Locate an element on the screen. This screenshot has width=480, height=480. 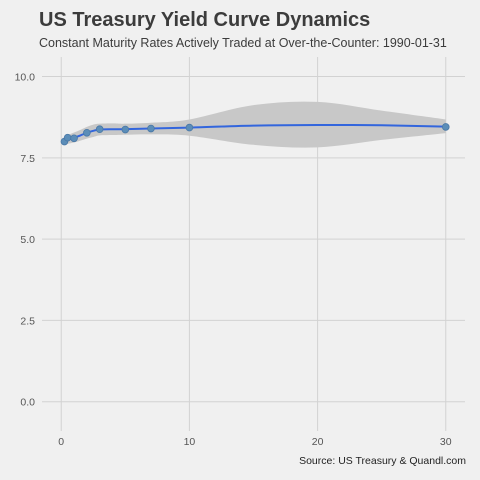
y-tick-label: 5.0 is located at coordinates (27, 240).